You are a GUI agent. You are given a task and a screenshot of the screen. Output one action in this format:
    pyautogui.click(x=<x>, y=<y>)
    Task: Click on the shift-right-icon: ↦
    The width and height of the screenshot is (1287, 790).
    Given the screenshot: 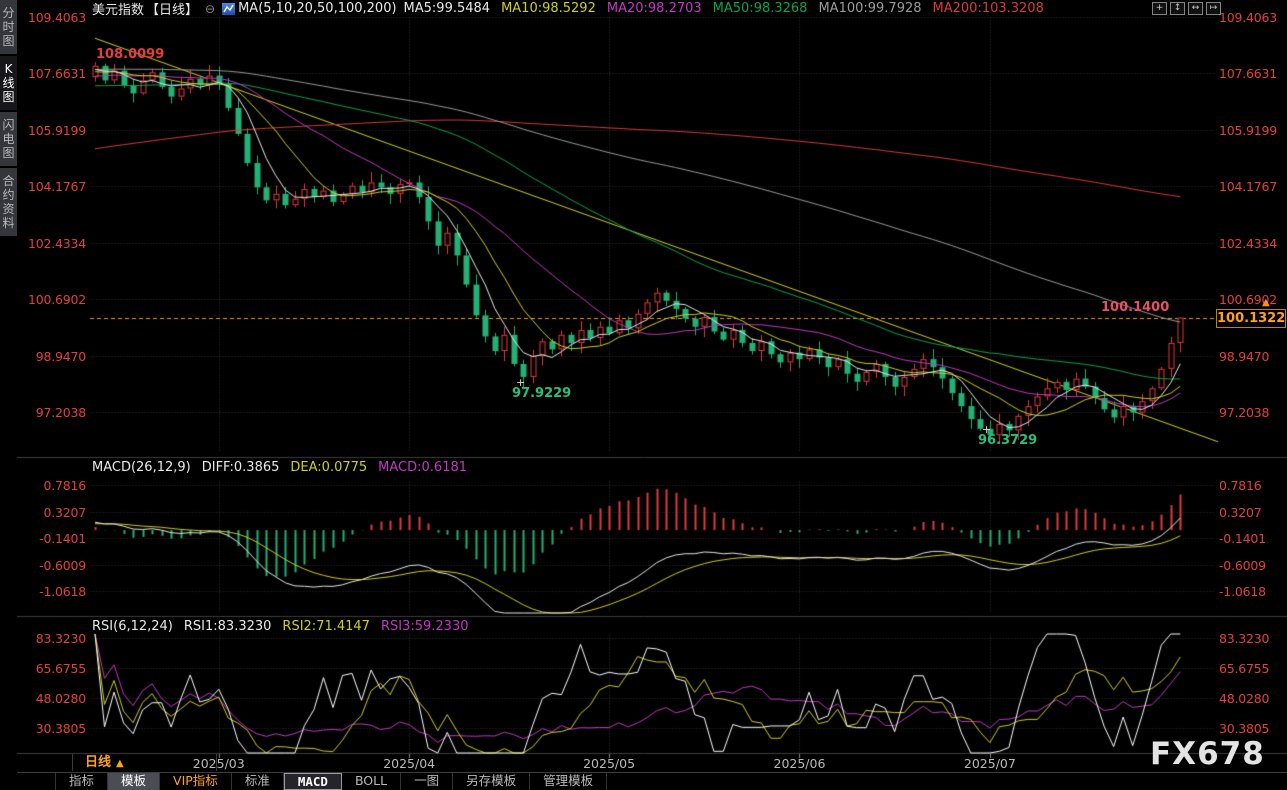 What is the action you would take?
    pyautogui.click(x=1213, y=8)
    